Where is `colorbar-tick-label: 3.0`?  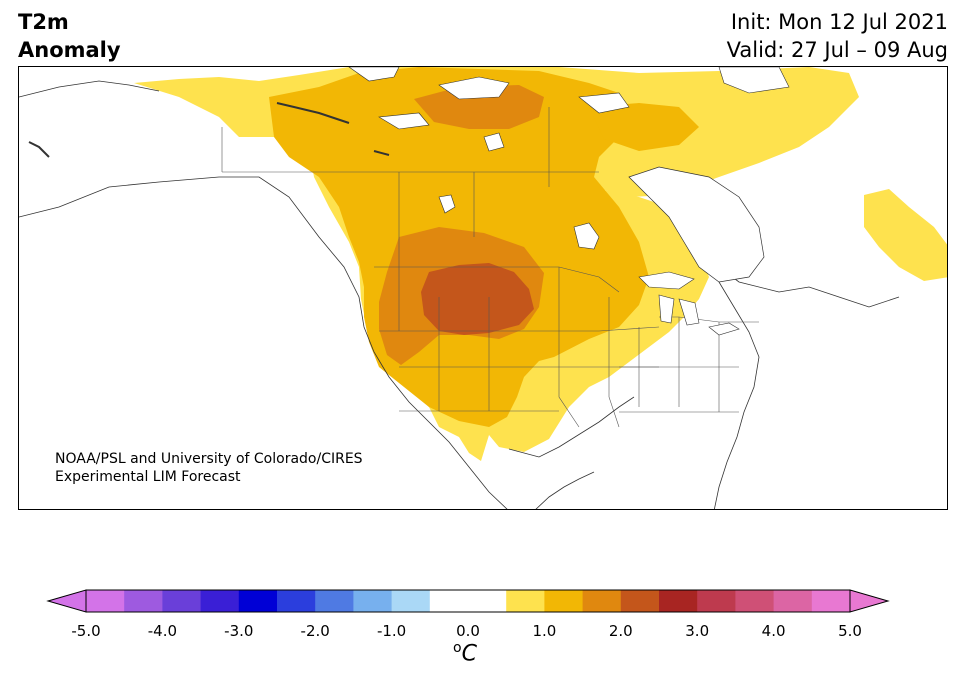
colorbar-tick-label: 3.0 is located at coordinates (697, 631).